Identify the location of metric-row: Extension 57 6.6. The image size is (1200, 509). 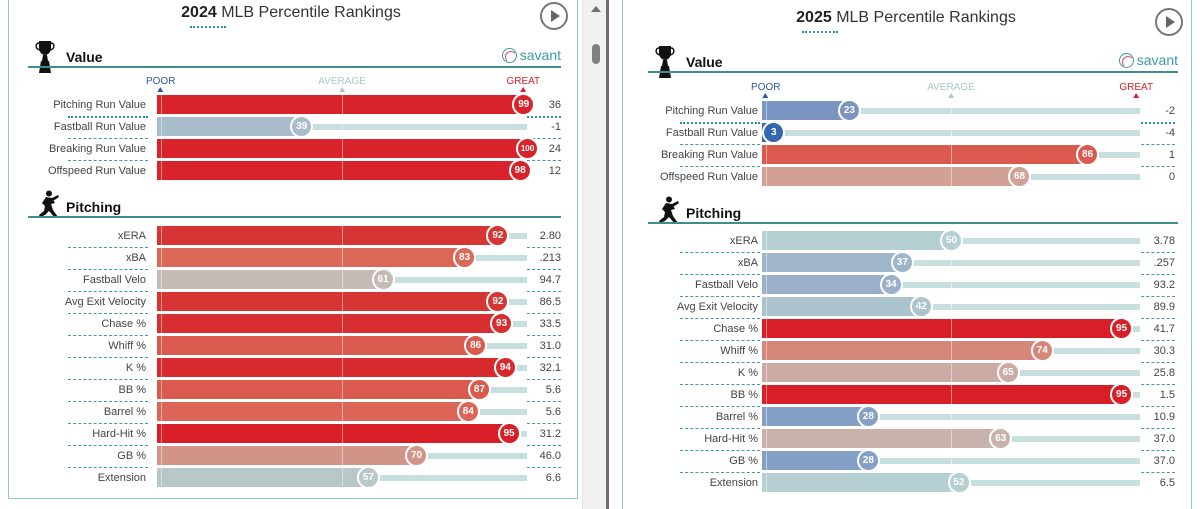
(291, 477).